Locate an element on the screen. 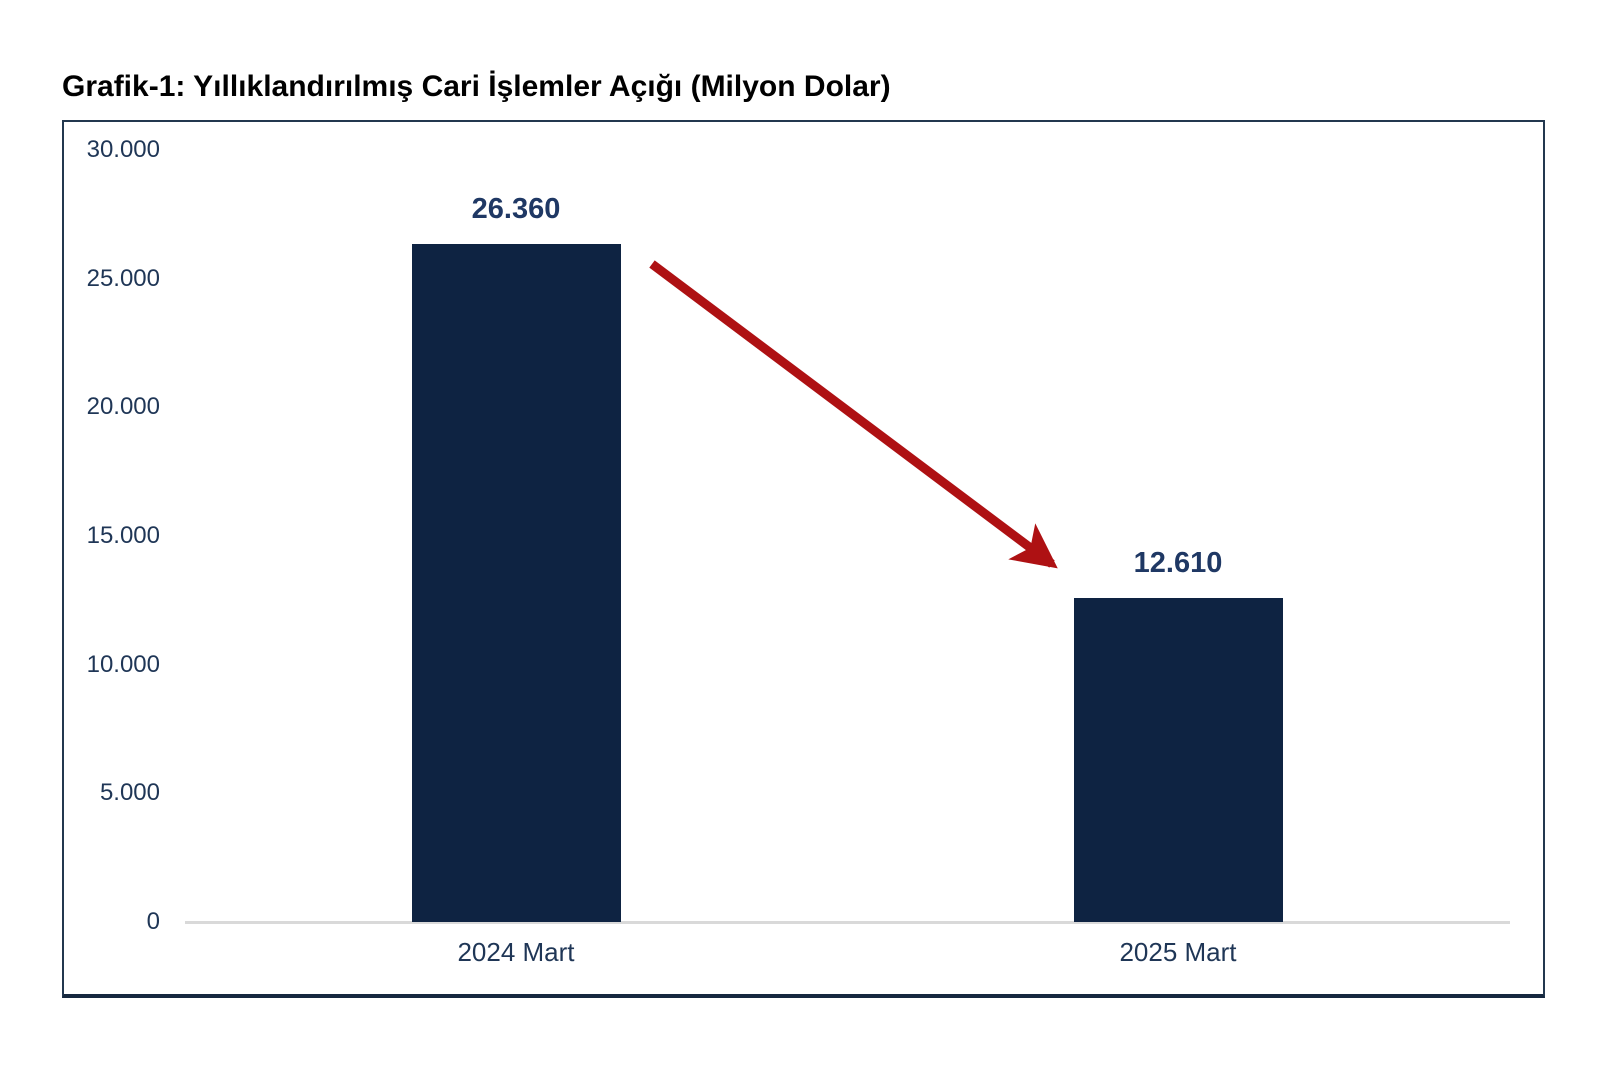 The width and height of the screenshot is (1598, 1065). y-axis-tick-label: 25.000 is located at coordinates (123, 278).